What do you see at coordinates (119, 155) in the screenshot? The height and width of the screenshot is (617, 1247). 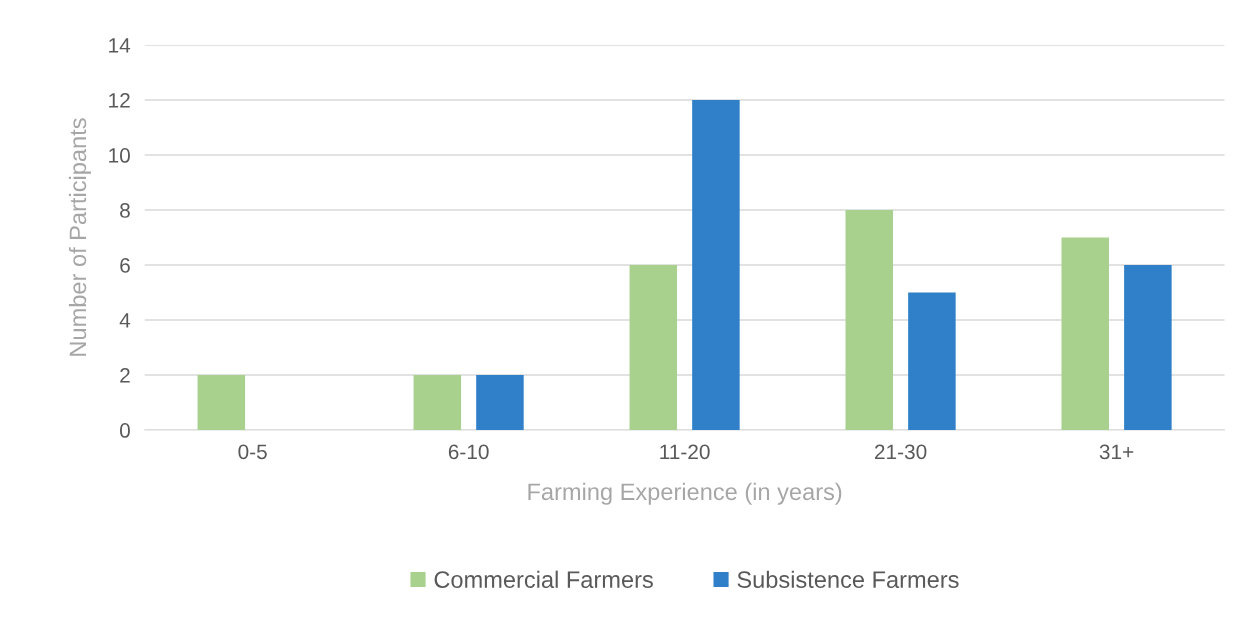 I see `y-tick-label: 10` at bounding box center [119, 155].